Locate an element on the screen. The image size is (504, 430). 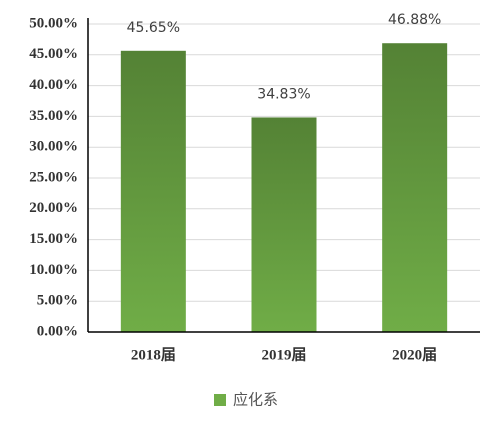
value-label: 34.83% is located at coordinates (283, 94).